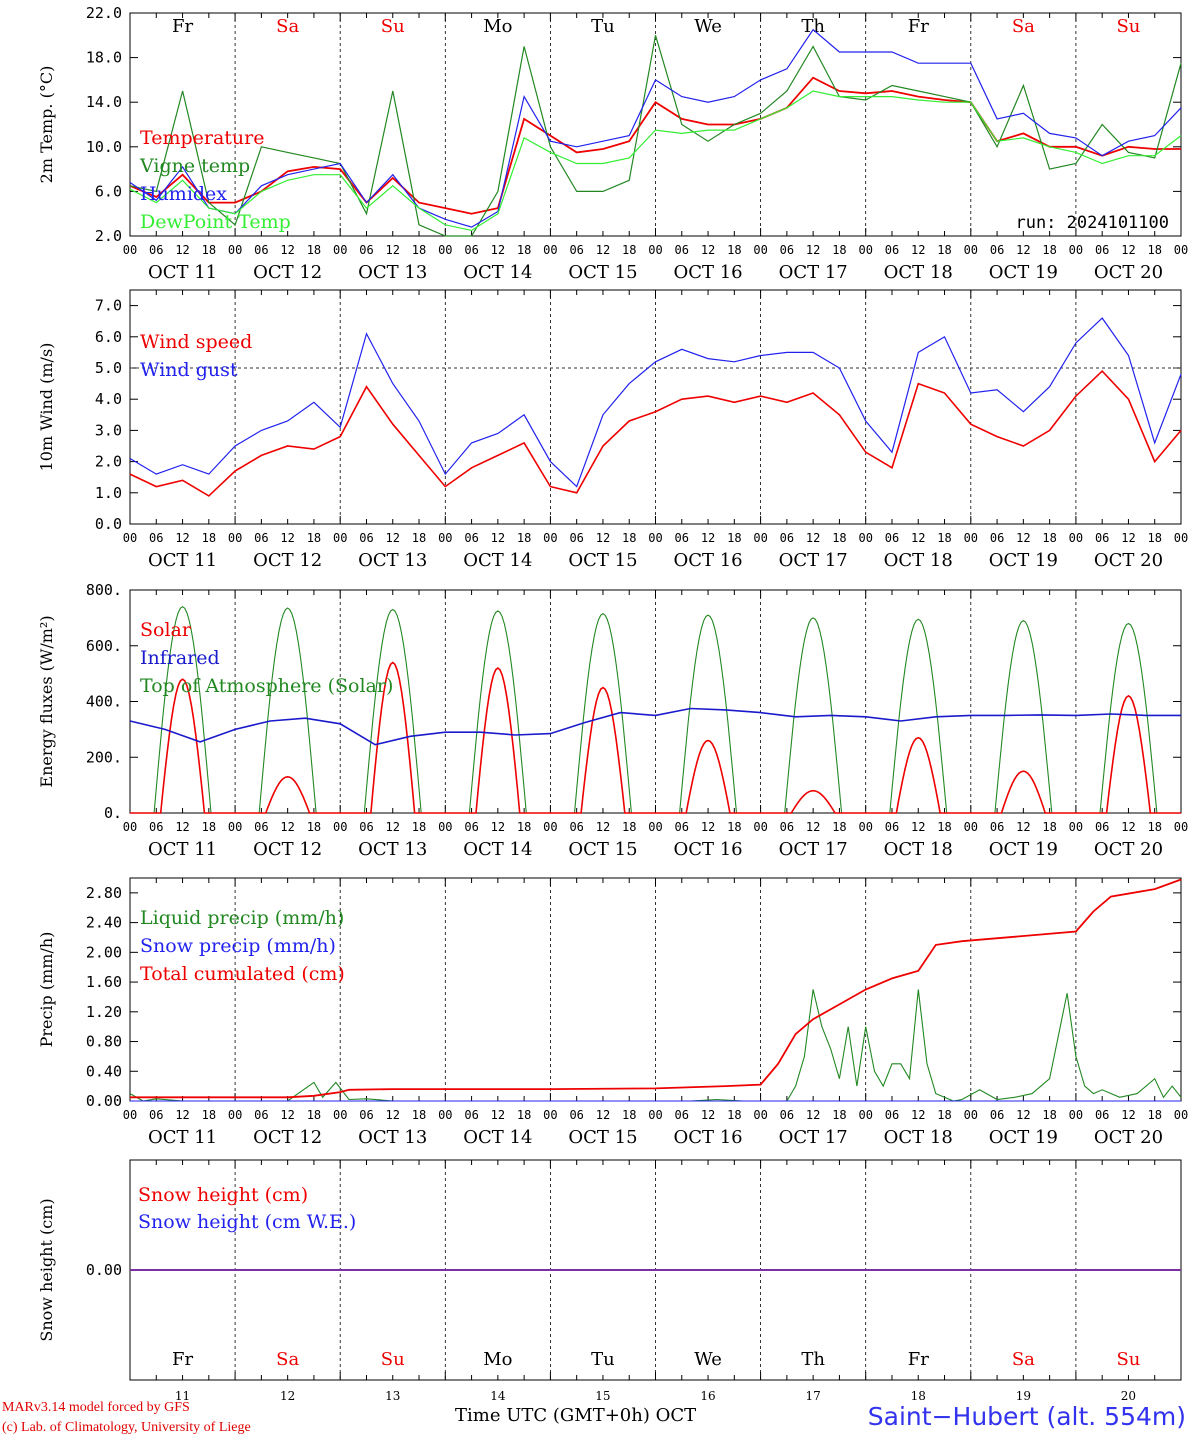 Image resolution: width=1194 pixels, height=1440 pixels. I want to click on legend-entry: Snow precip (mm/h), so click(238, 946).